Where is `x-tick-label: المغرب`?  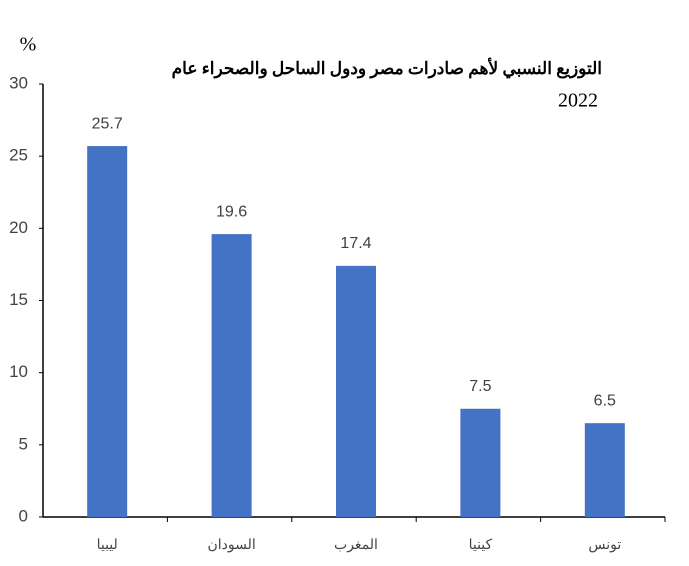 x-tick-label: المغرب is located at coordinates (356, 545).